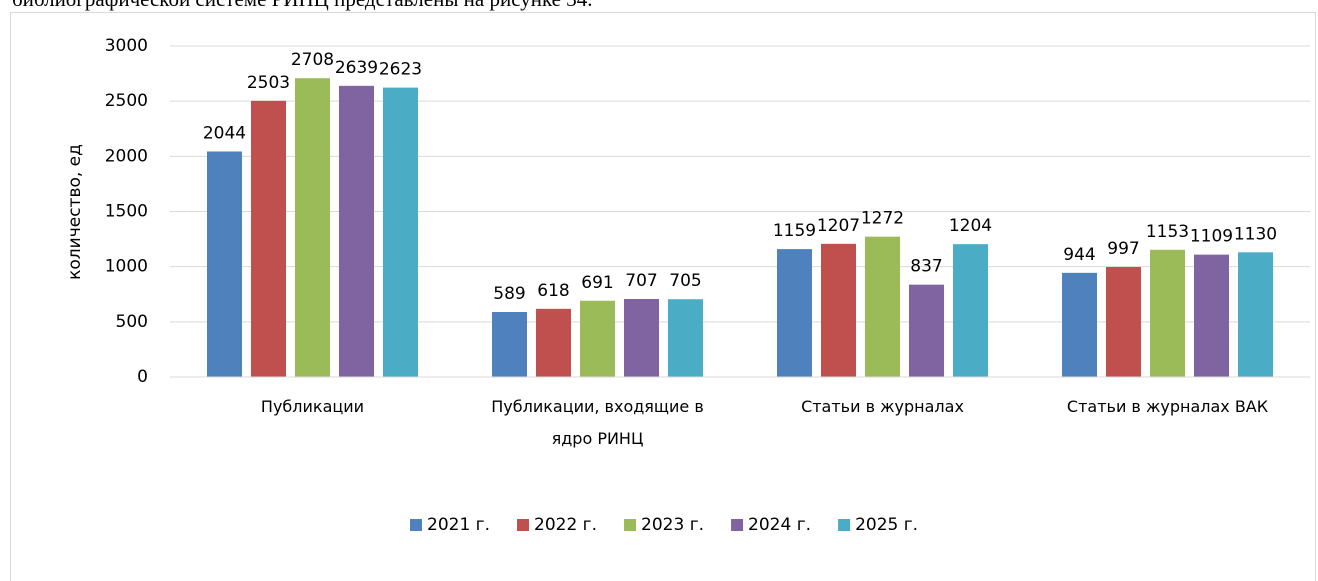 The image size is (1318, 581). I want to click on data-label: 944, so click(1079, 255).